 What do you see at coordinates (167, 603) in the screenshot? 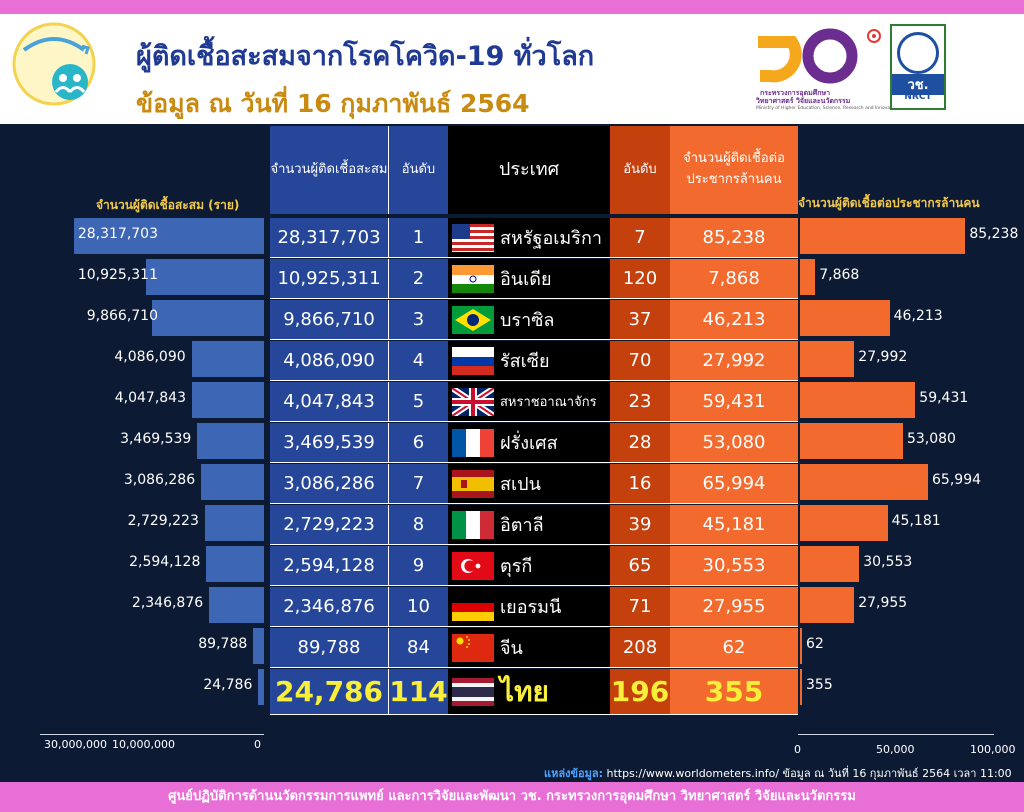
I see `cases-bar-label: 2,346,876` at bounding box center [167, 603].